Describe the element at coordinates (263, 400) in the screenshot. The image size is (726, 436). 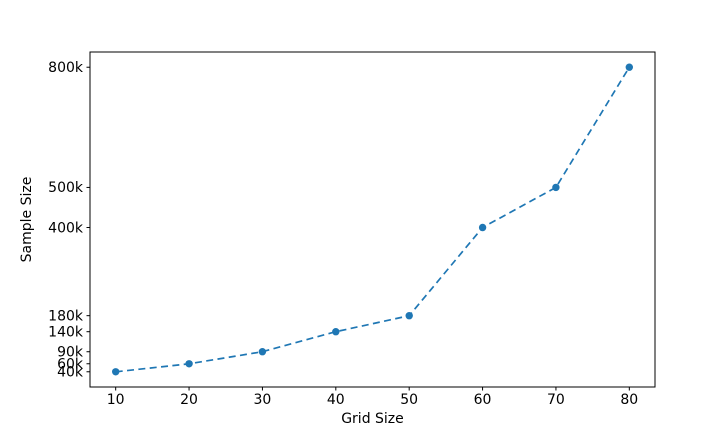
I see `x-tick-label: 30` at that location.